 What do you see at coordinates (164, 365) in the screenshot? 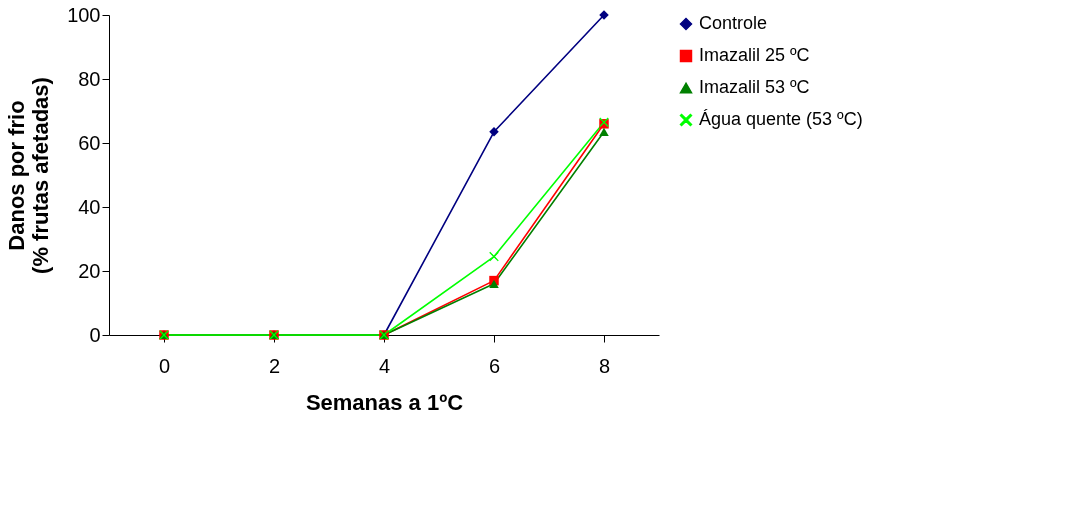
I see `x-tick-label: 0` at bounding box center [164, 365].